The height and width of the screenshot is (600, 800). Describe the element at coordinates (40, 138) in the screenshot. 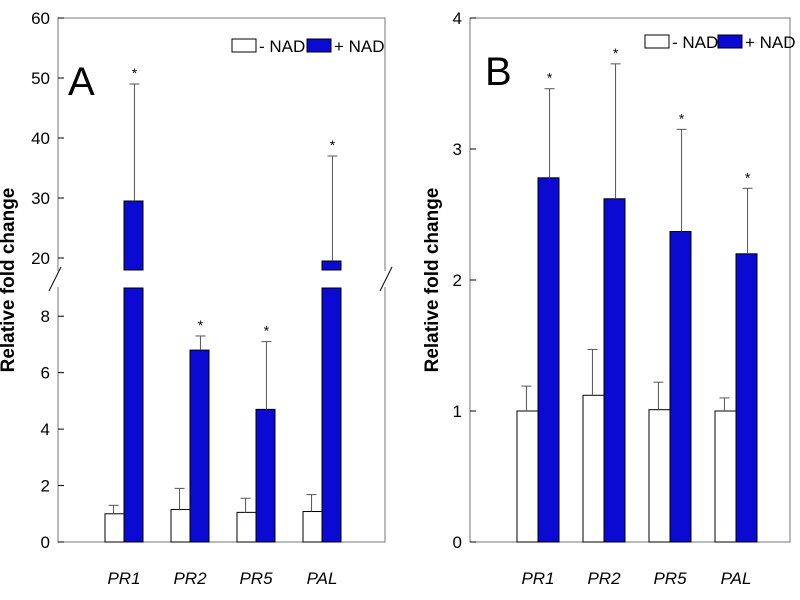

I see `y-tick-label: 40` at that location.